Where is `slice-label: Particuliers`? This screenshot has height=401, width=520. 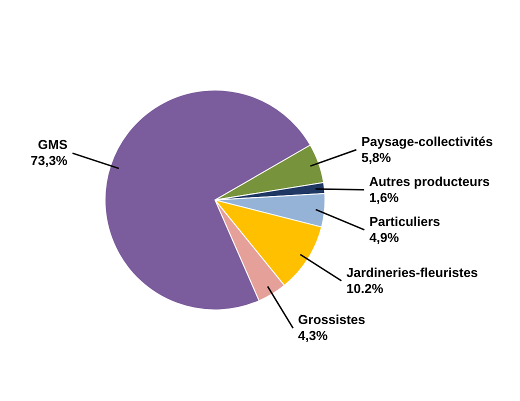 slice-label: Particuliers is located at coordinates (404, 221).